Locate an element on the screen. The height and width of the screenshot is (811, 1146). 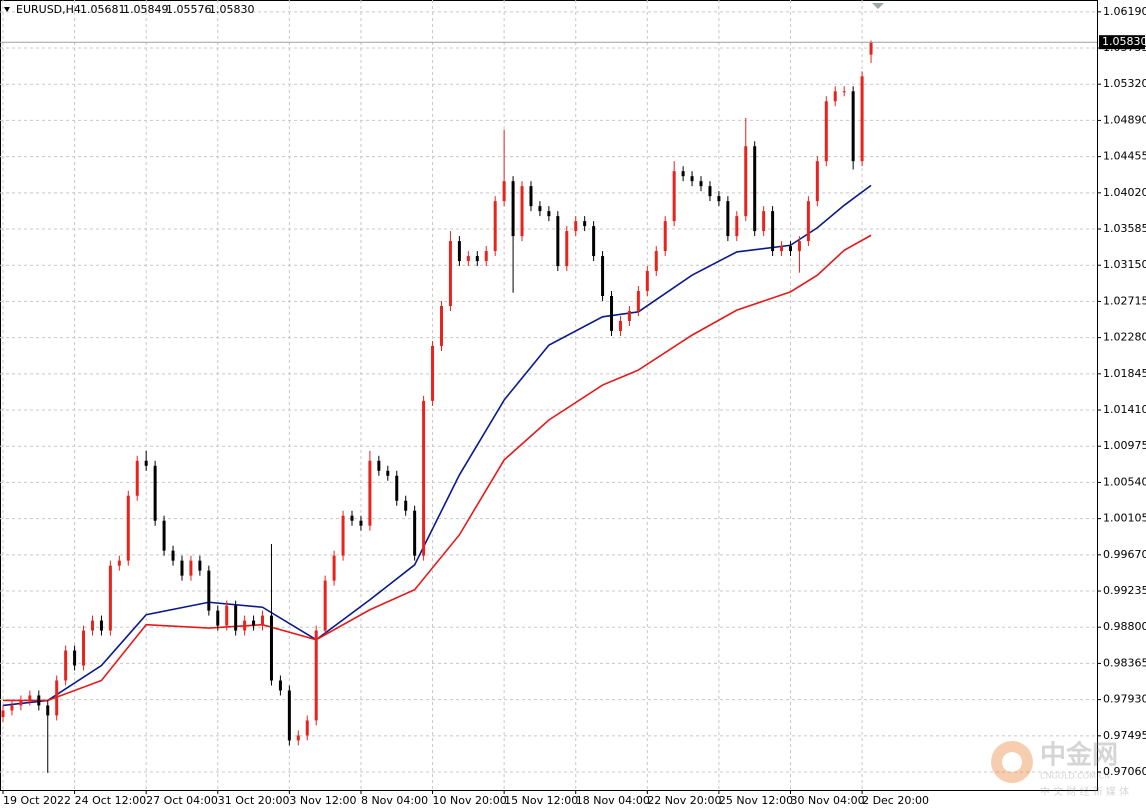
y-tick-label: 0.98365 is located at coordinates (1124, 662).